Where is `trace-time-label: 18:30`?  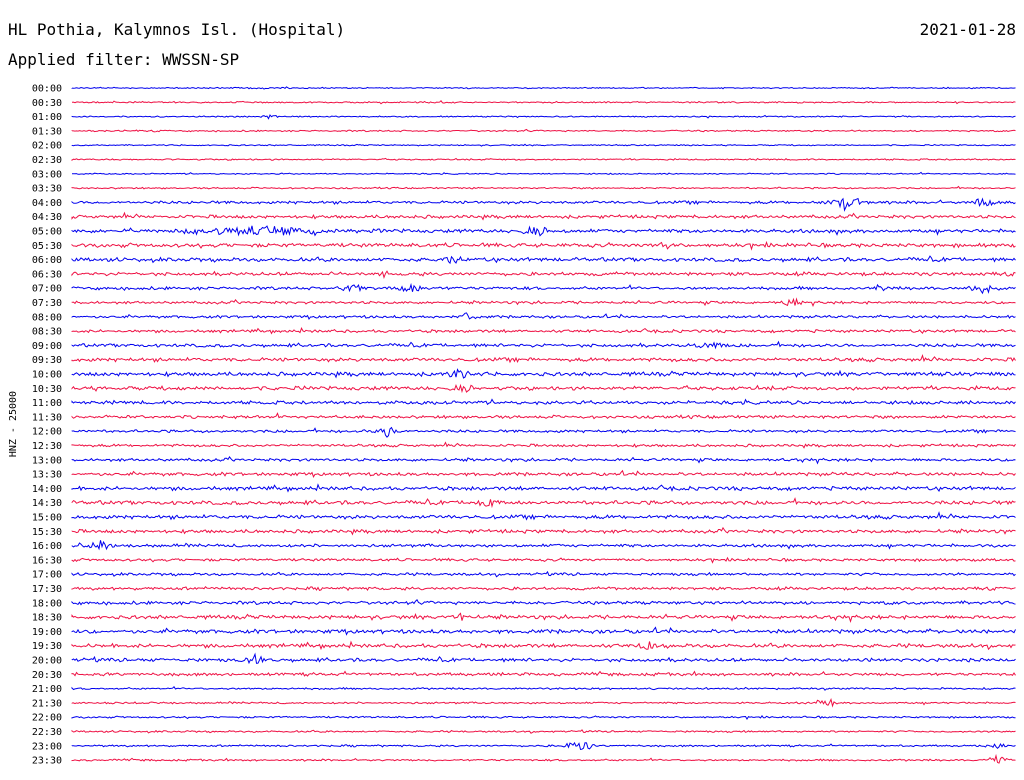 trace-time-label: 18:30 is located at coordinates (47, 618).